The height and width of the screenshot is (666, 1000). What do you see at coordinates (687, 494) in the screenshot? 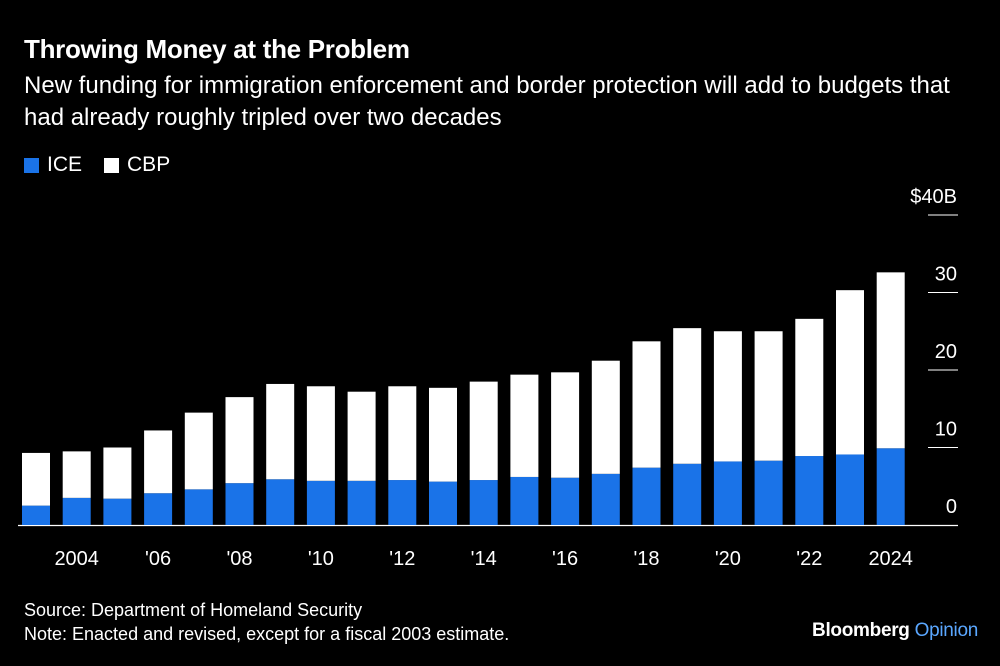
I see `bar-ice-2019` at bounding box center [687, 494].